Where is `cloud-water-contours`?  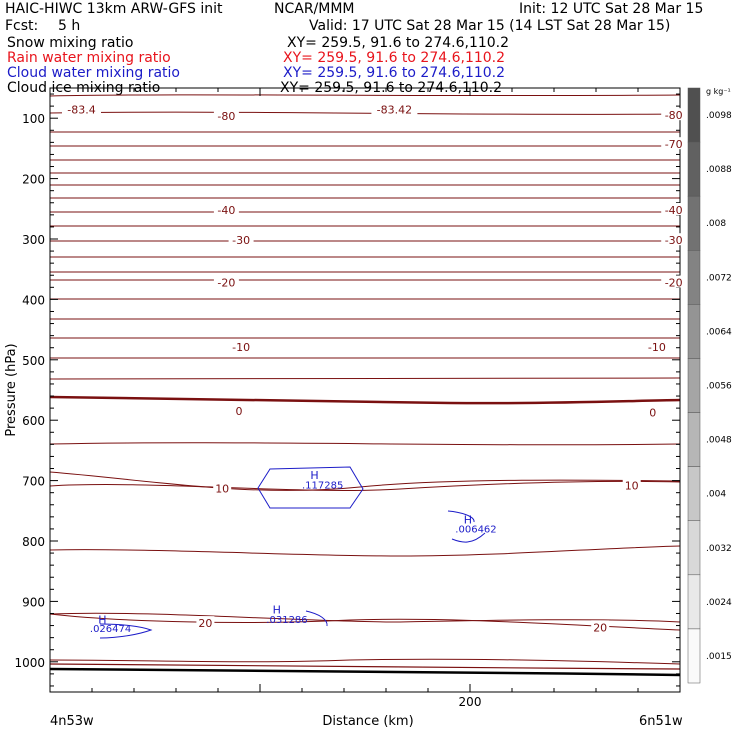 cloud-water-contours is located at coordinates (292, 552).